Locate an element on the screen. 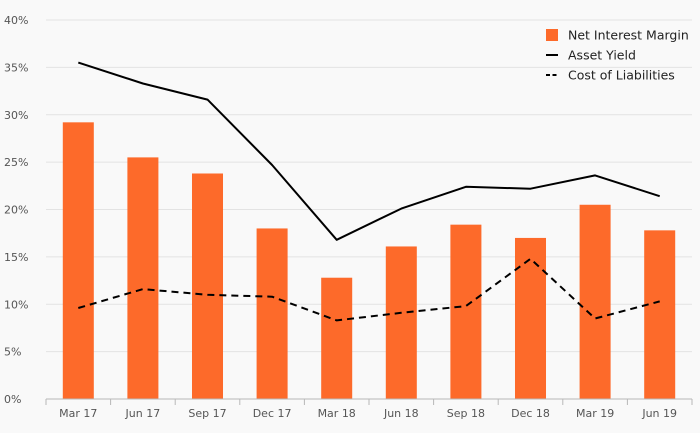  series-line-dashed is located at coordinates (369, 289).